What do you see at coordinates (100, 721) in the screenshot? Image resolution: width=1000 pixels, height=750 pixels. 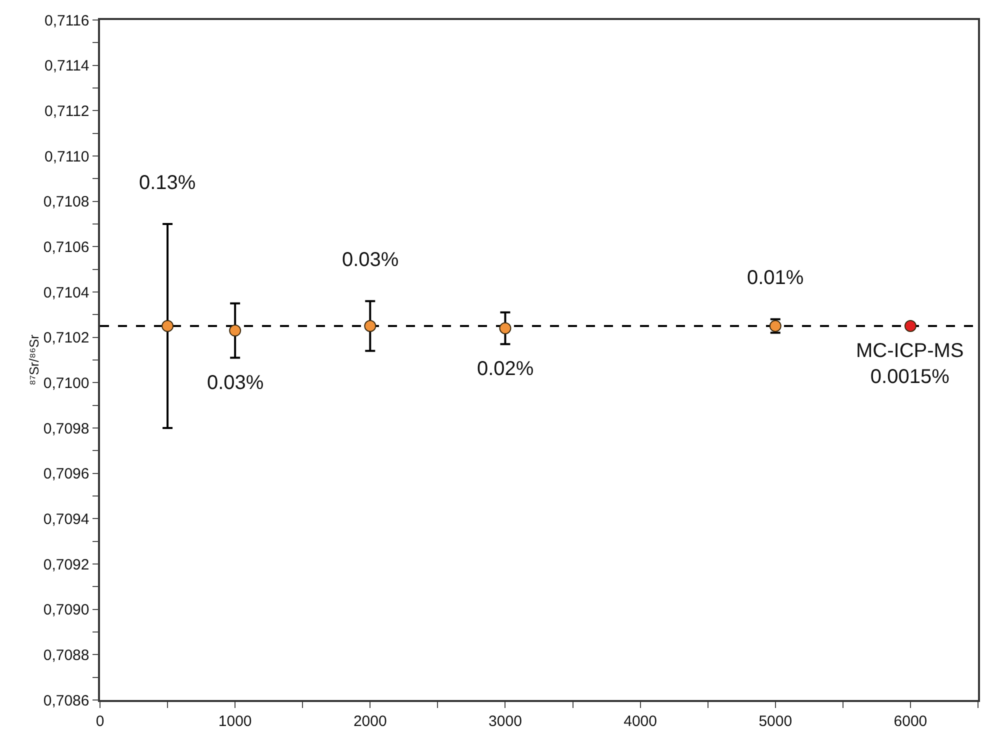 I see `x-tick-label: 0` at bounding box center [100, 721].